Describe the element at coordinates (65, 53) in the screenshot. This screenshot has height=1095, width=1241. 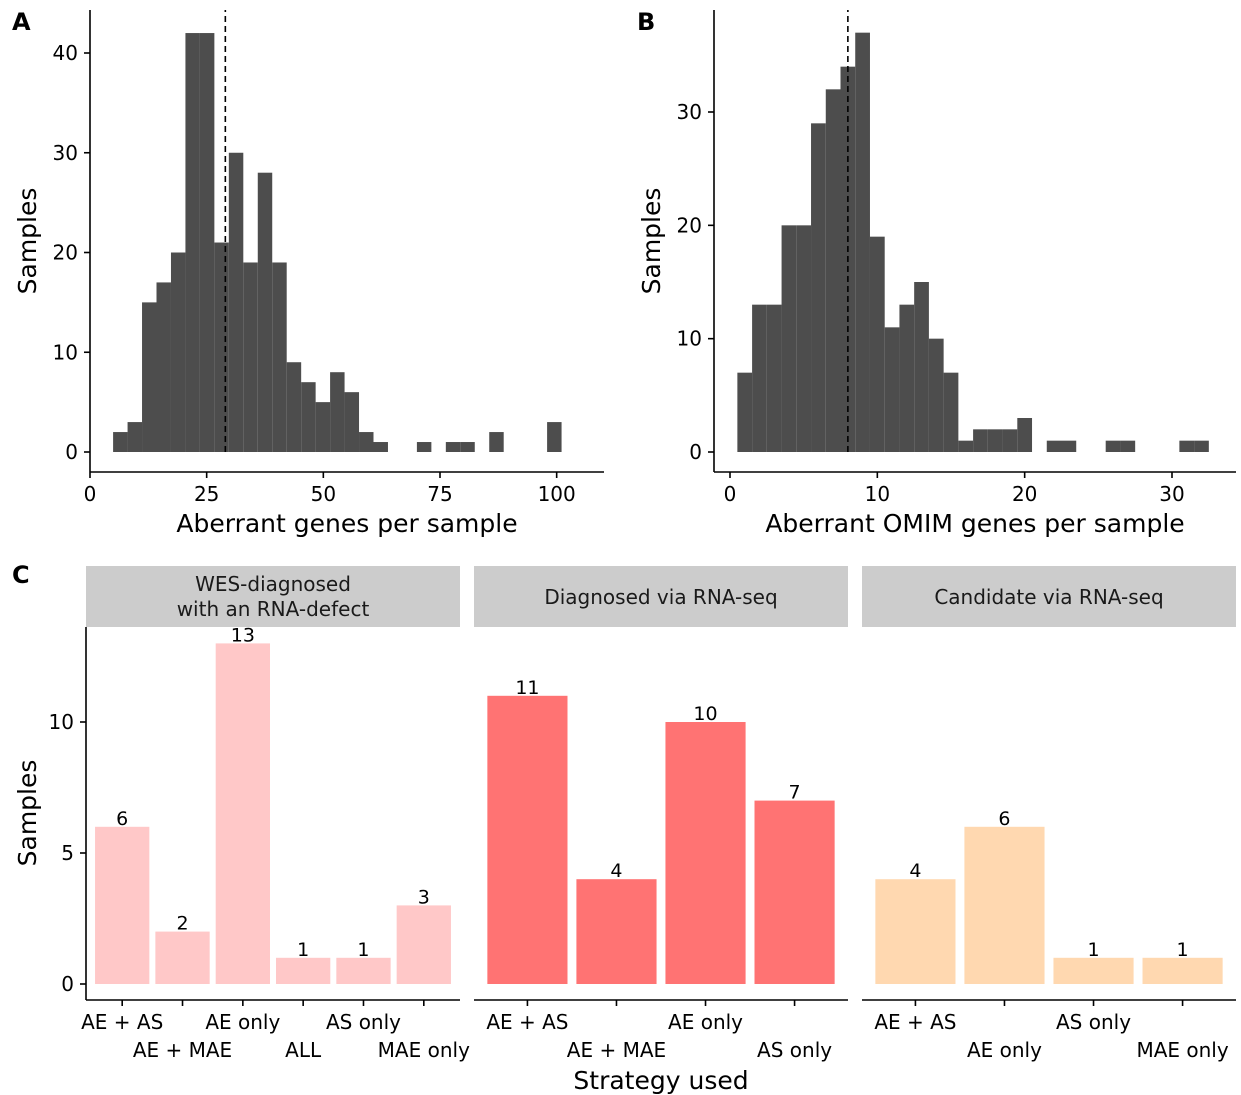
I see `y-tick-label: 40` at that location.